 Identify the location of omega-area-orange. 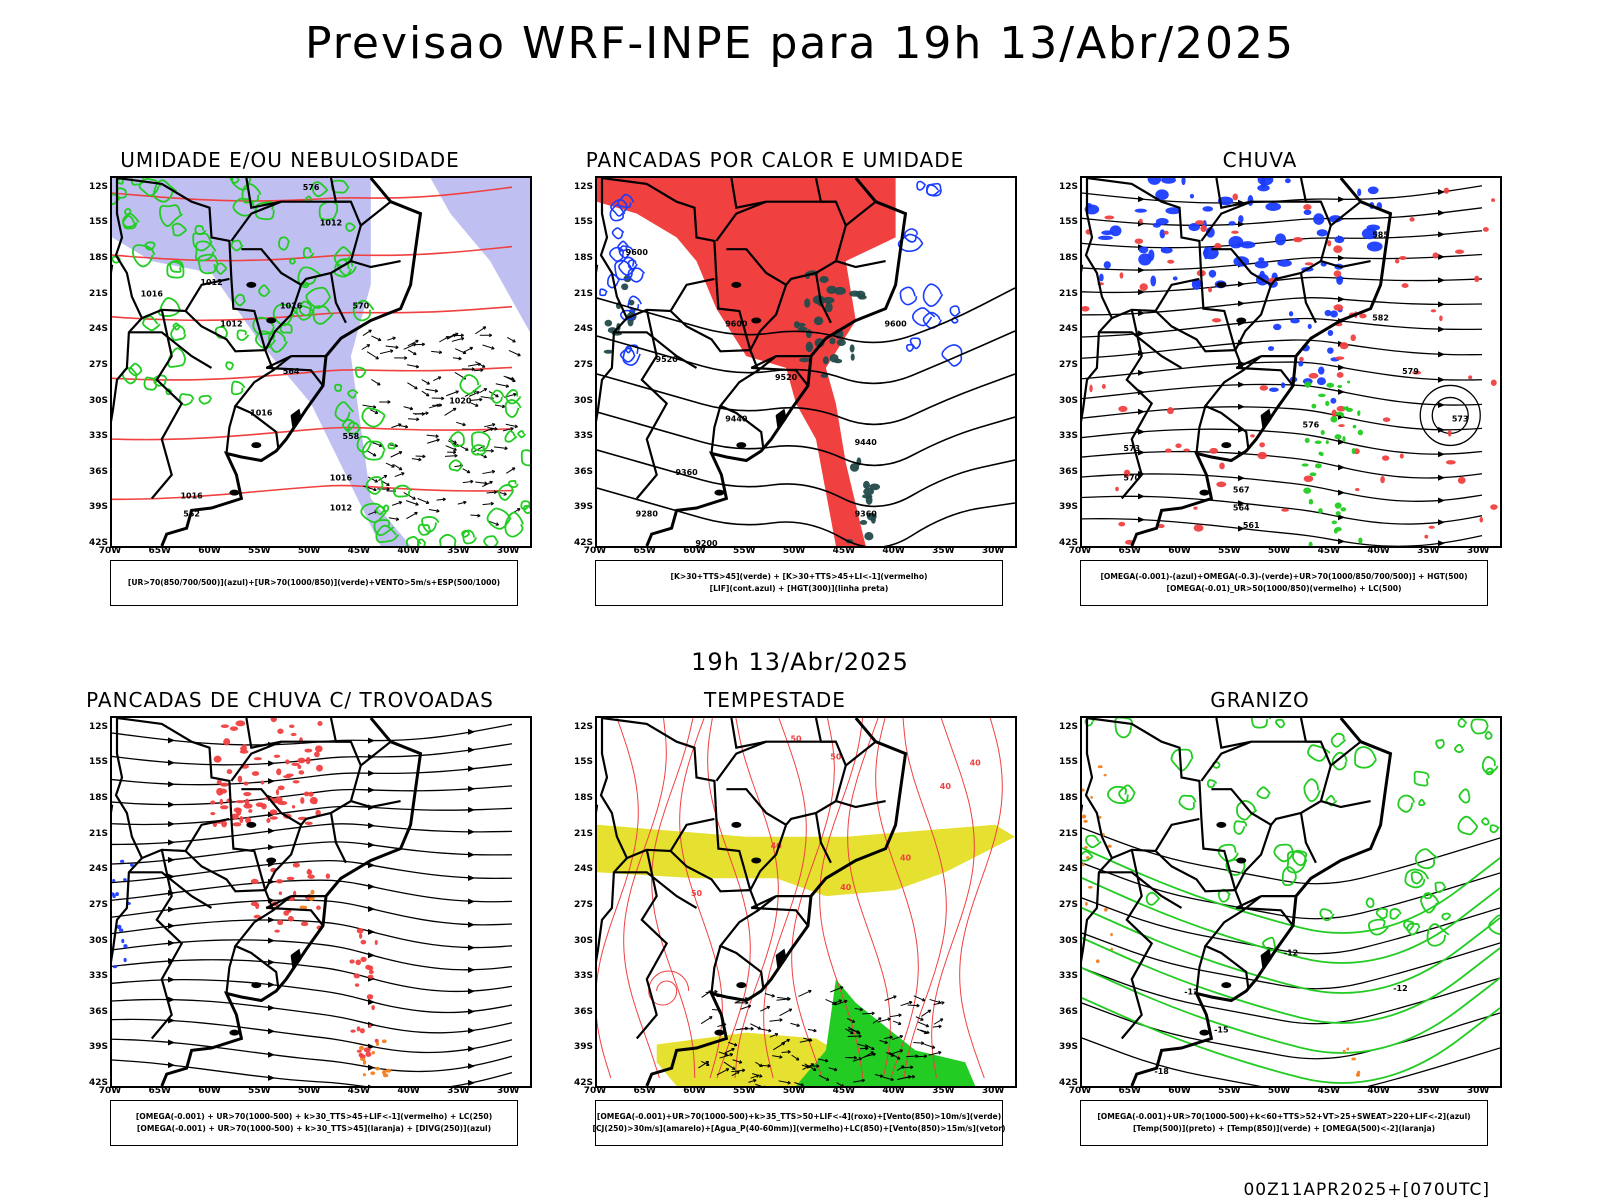
(1359, 1072).